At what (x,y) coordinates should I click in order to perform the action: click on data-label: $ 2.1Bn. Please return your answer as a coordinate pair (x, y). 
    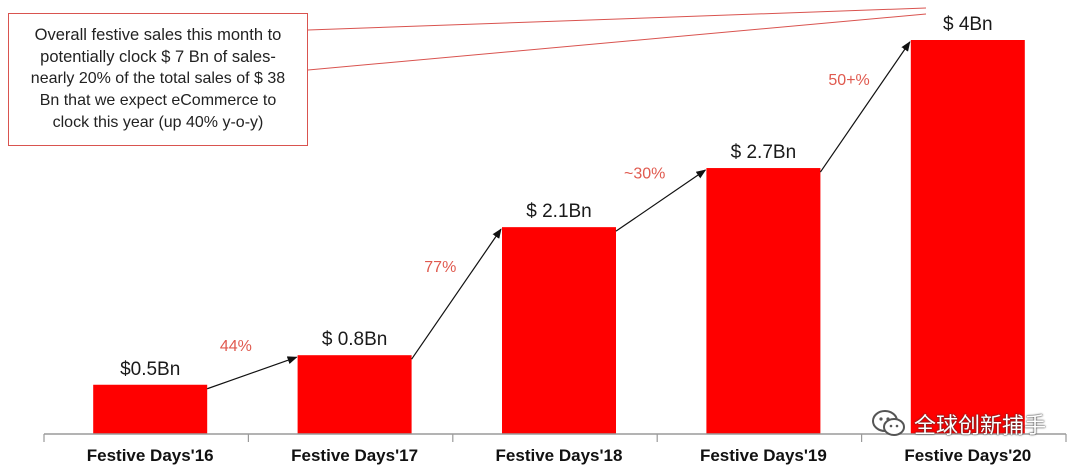
    Looking at the image, I should click on (559, 211).